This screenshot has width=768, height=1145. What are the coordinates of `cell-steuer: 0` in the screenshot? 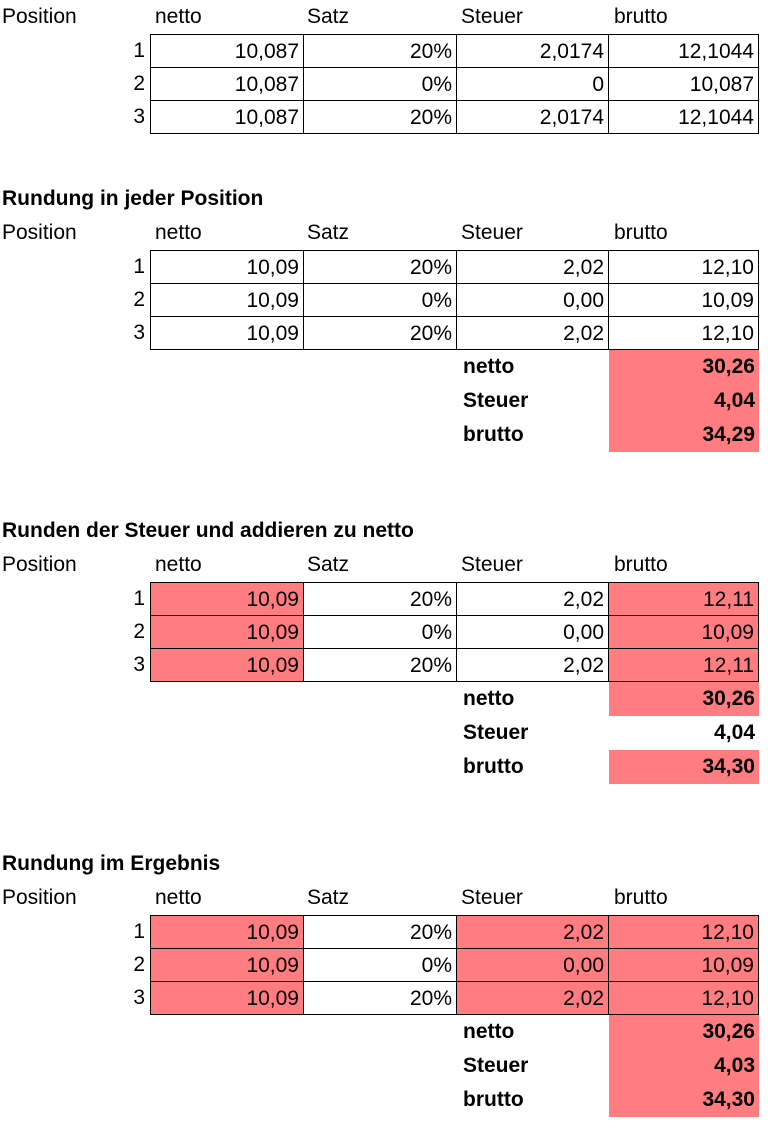 It's located at (533, 84).